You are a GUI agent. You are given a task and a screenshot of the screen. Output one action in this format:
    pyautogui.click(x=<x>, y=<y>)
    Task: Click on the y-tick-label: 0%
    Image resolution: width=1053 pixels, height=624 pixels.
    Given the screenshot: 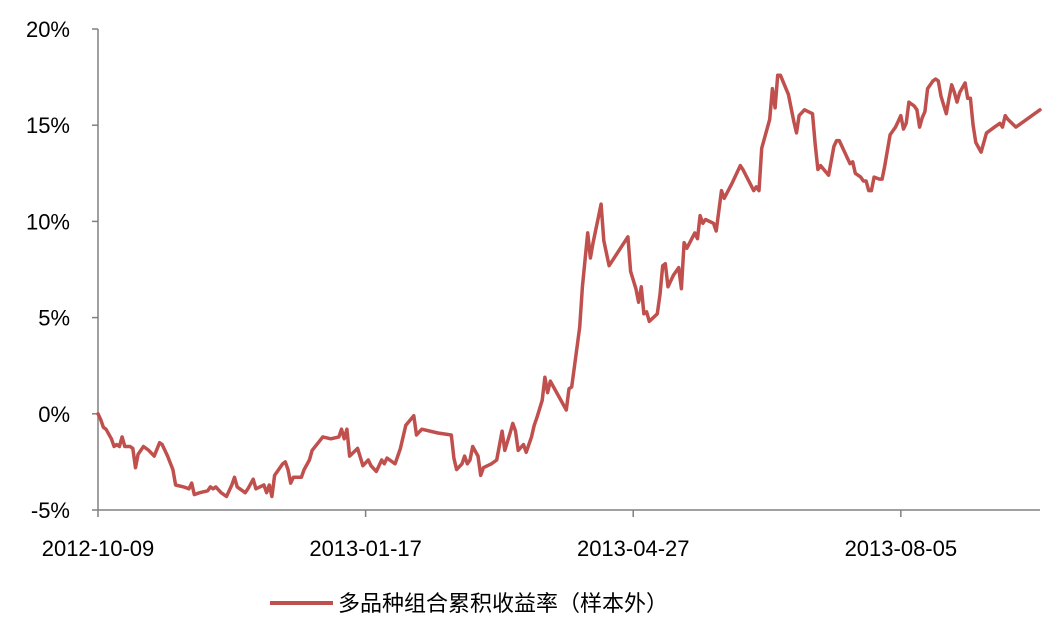 What is the action you would take?
    pyautogui.click(x=54, y=414)
    